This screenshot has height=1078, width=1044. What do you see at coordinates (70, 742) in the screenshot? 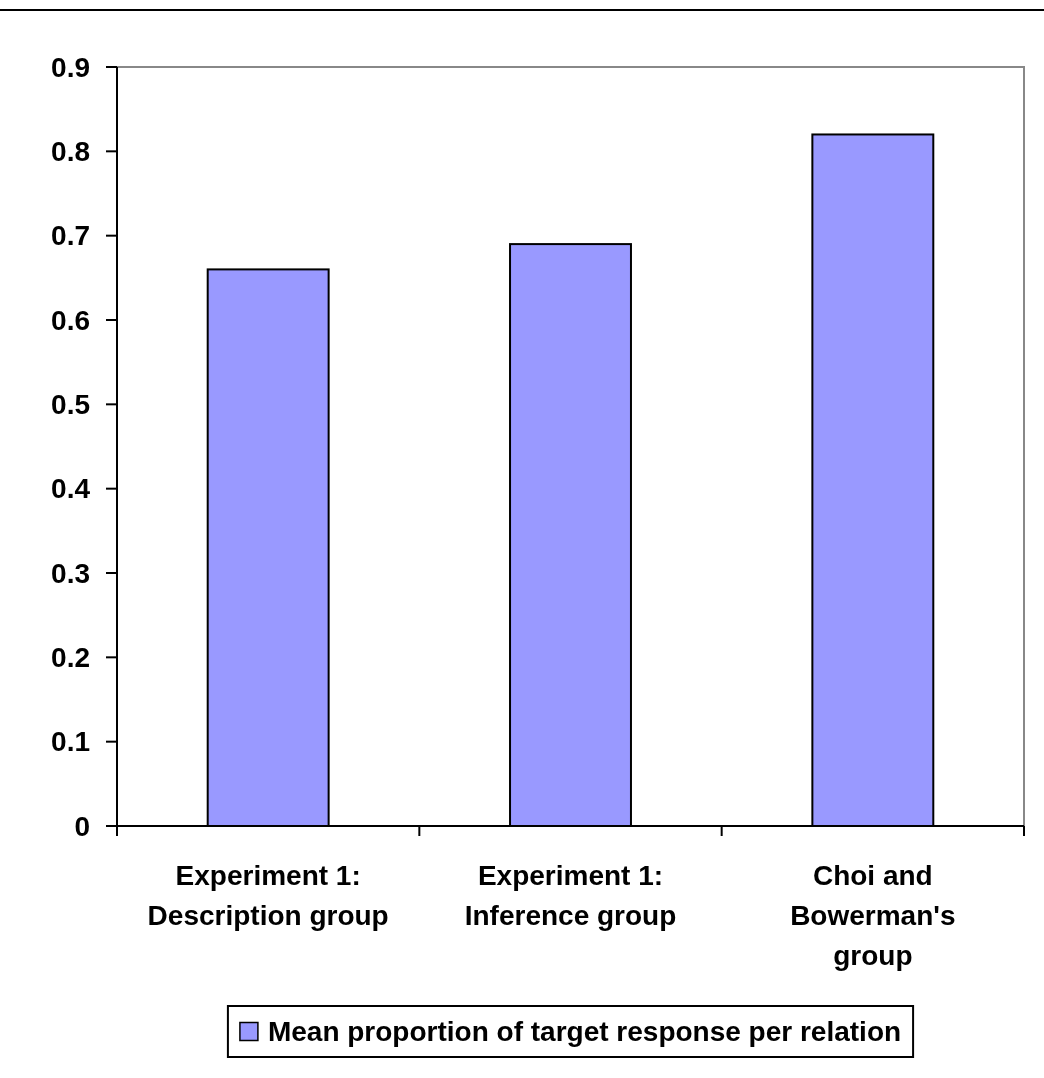
I see `y-tick-label: 0.1` at bounding box center [70, 742].